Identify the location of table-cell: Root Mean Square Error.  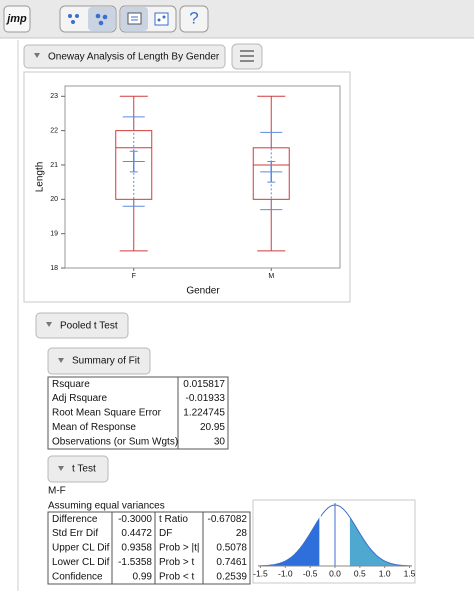
(107, 413).